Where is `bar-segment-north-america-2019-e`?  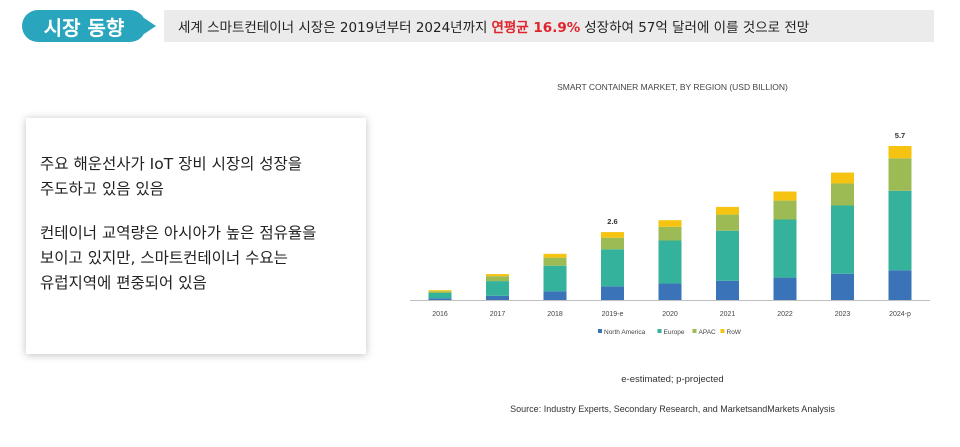 bar-segment-north-america-2019-e is located at coordinates (612, 293).